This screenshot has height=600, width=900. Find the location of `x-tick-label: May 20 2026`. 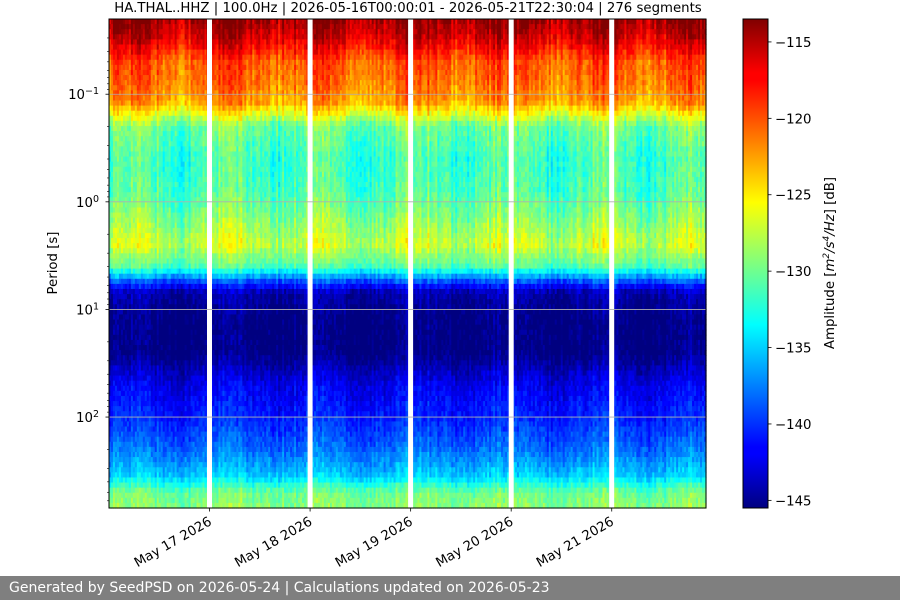

x-tick-label: May 20 2026 is located at coordinates (475, 542).